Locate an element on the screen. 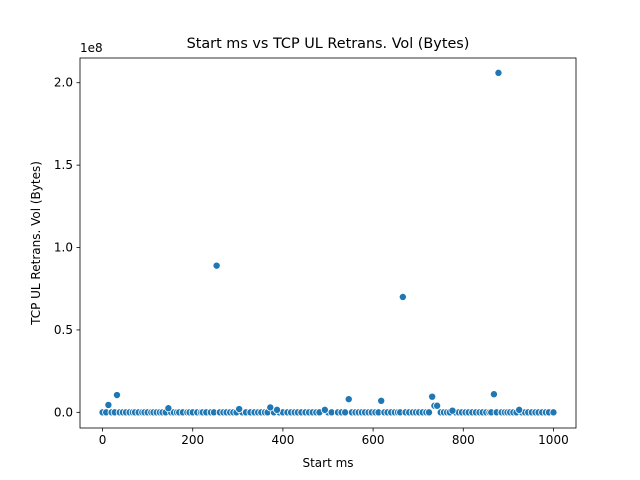  x-tick-label: 800 is located at coordinates (463, 440).